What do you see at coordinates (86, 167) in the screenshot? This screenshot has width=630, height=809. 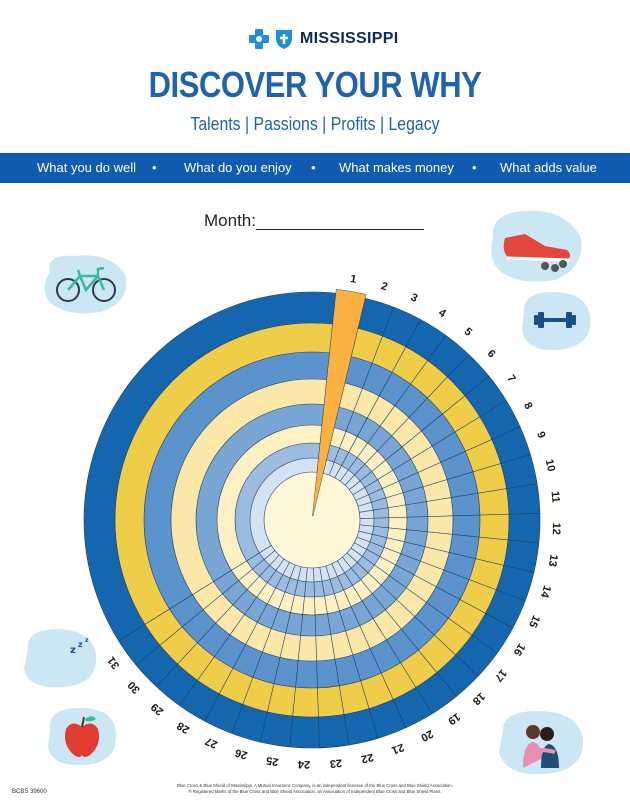 I see `band-item-well: What you do well` at bounding box center [86, 167].